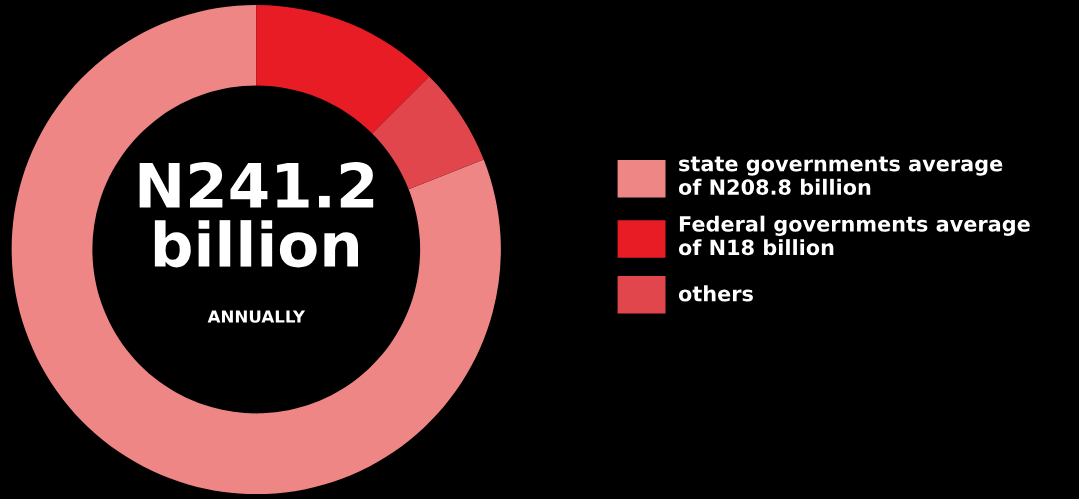  I want to click on text: ANNUALLY, so click(256, 316).